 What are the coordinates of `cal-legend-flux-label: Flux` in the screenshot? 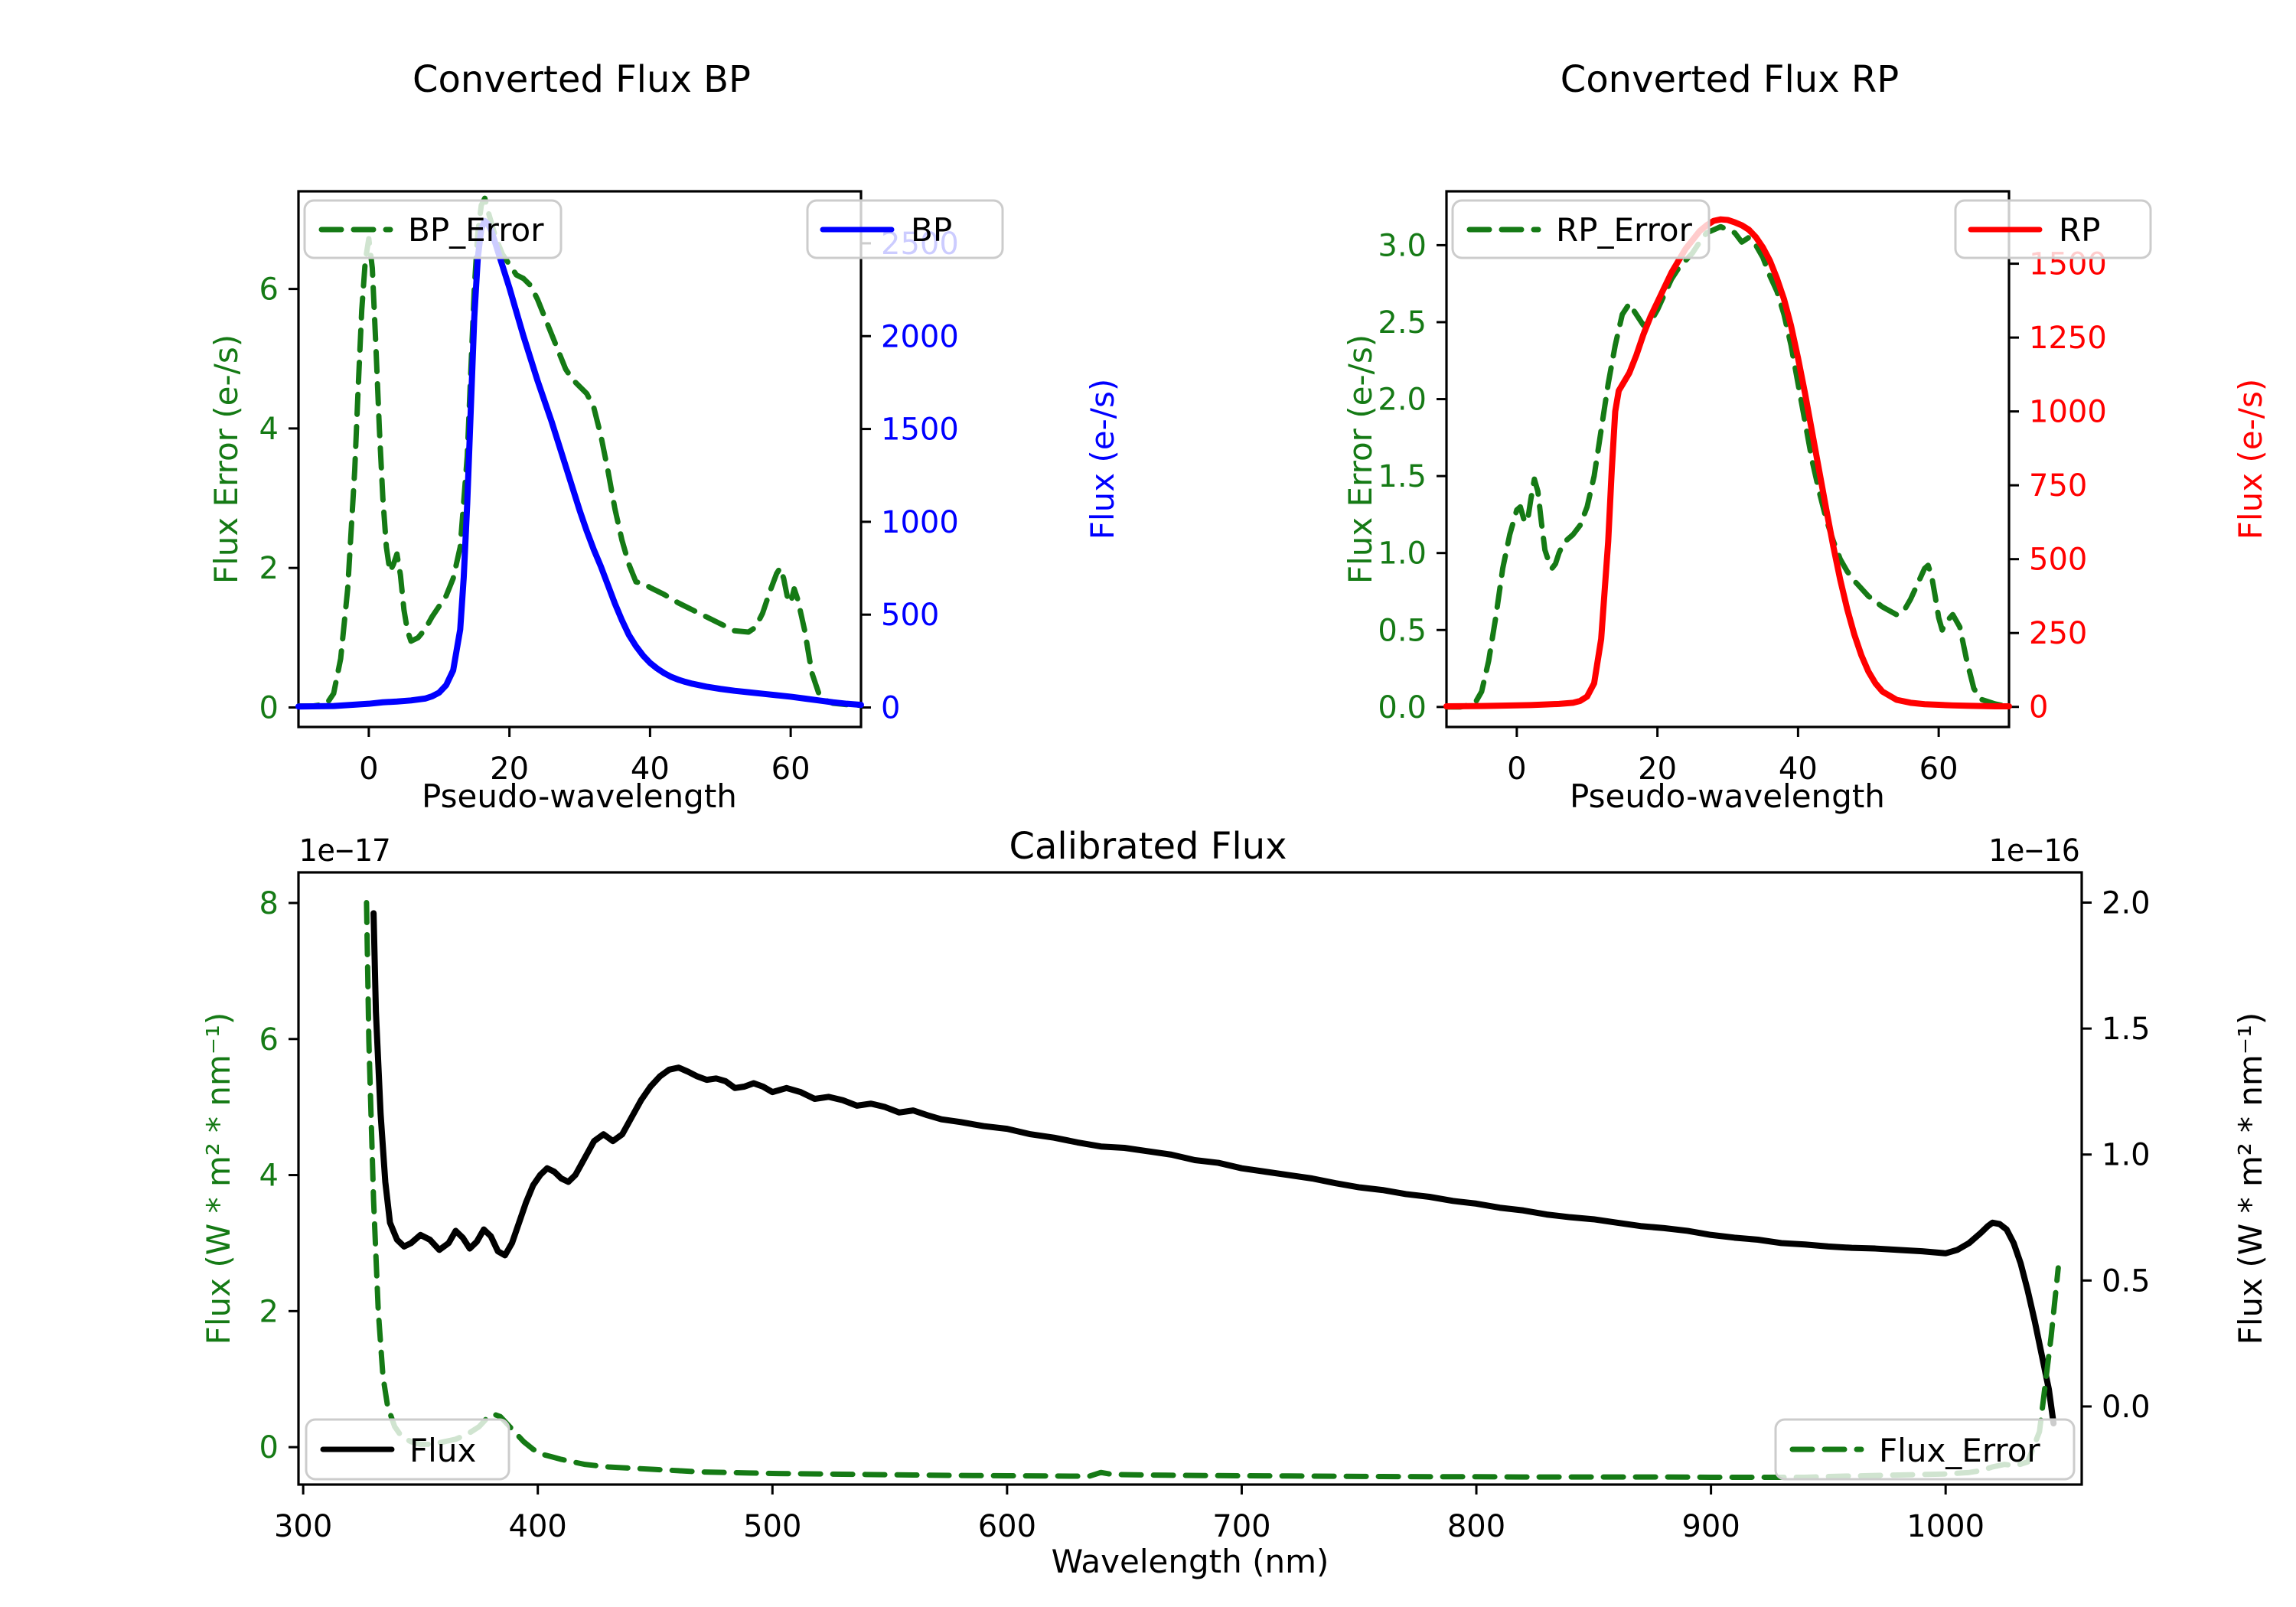 It's located at (442, 1450).